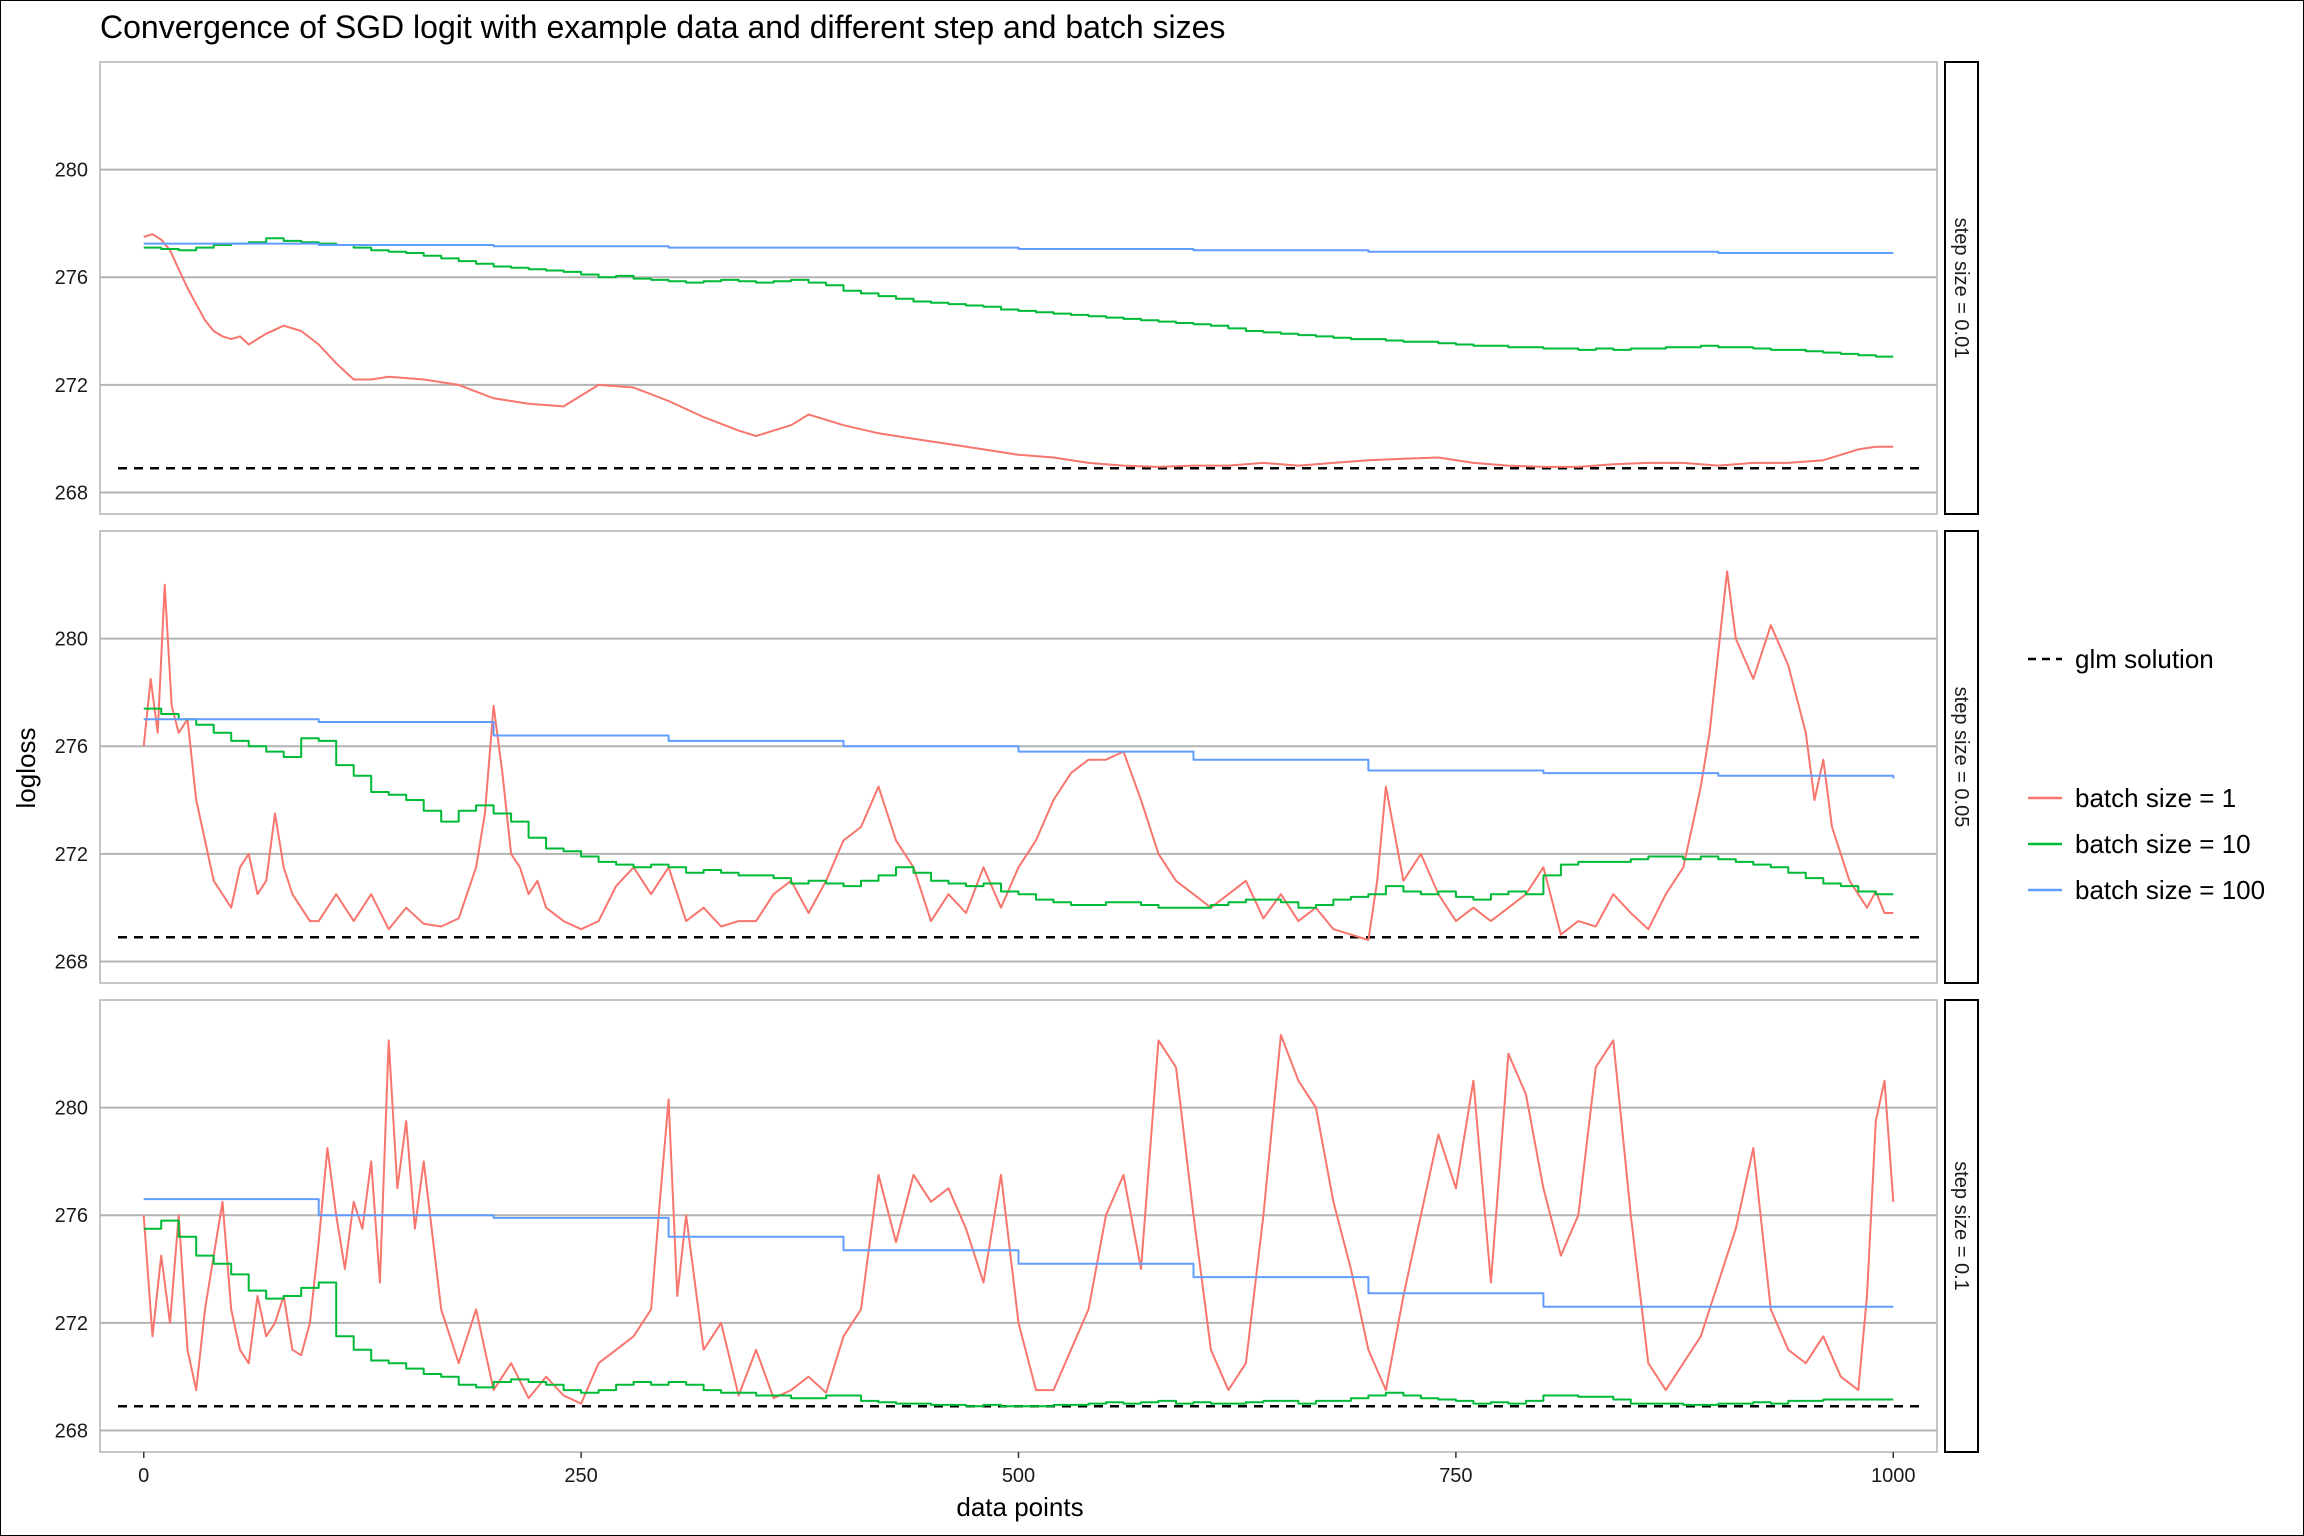 The image size is (2304, 1536). Describe the element at coordinates (580, 1476) in the screenshot. I see `x-tick-label: 250` at that location.